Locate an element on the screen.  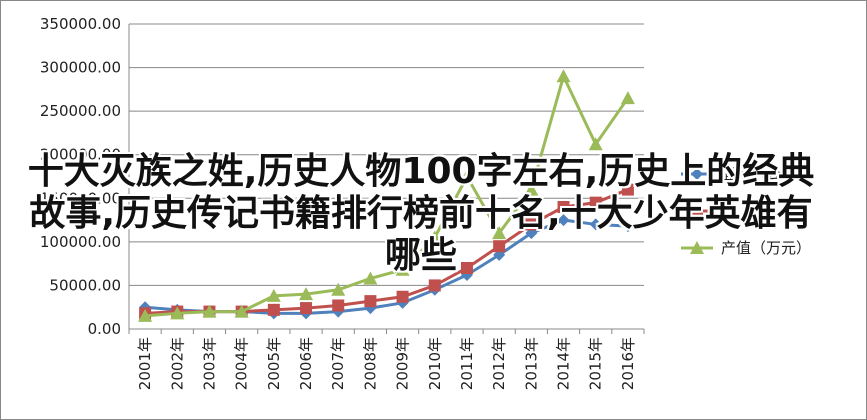
y-tick-label: 300000.00 is located at coordinates (80, 68).